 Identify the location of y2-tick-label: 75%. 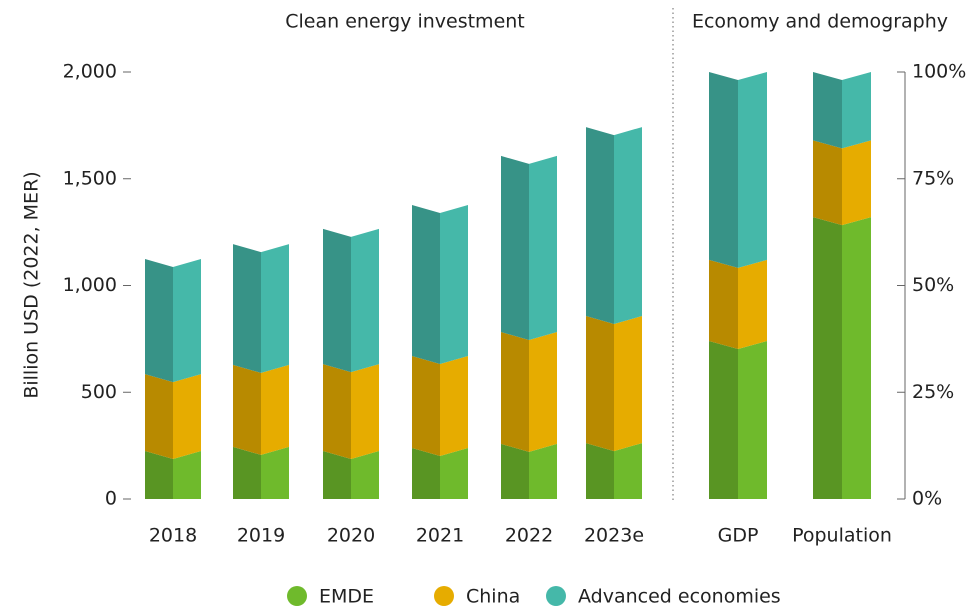
(933, 178).